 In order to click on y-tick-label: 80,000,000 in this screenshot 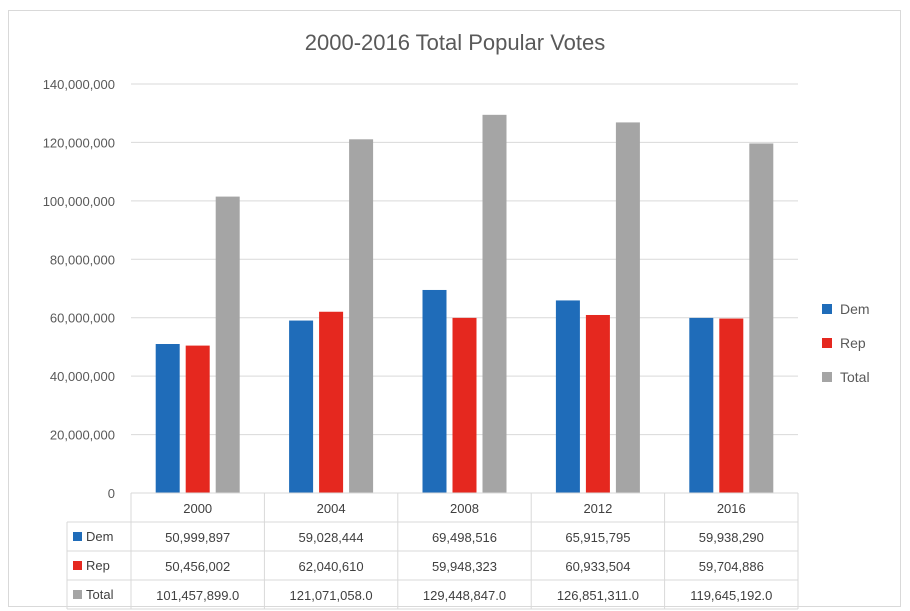, I will do `click(82, 259)`.